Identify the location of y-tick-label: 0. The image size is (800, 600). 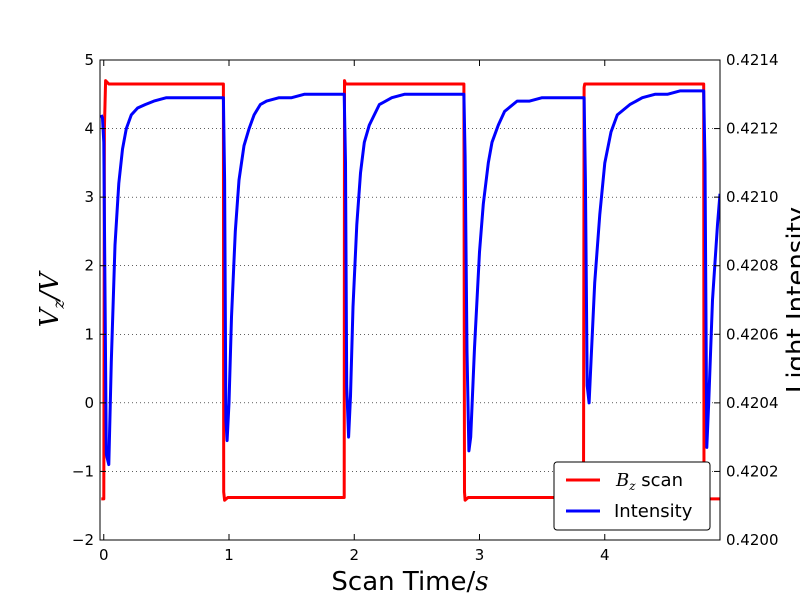
(89, 403).